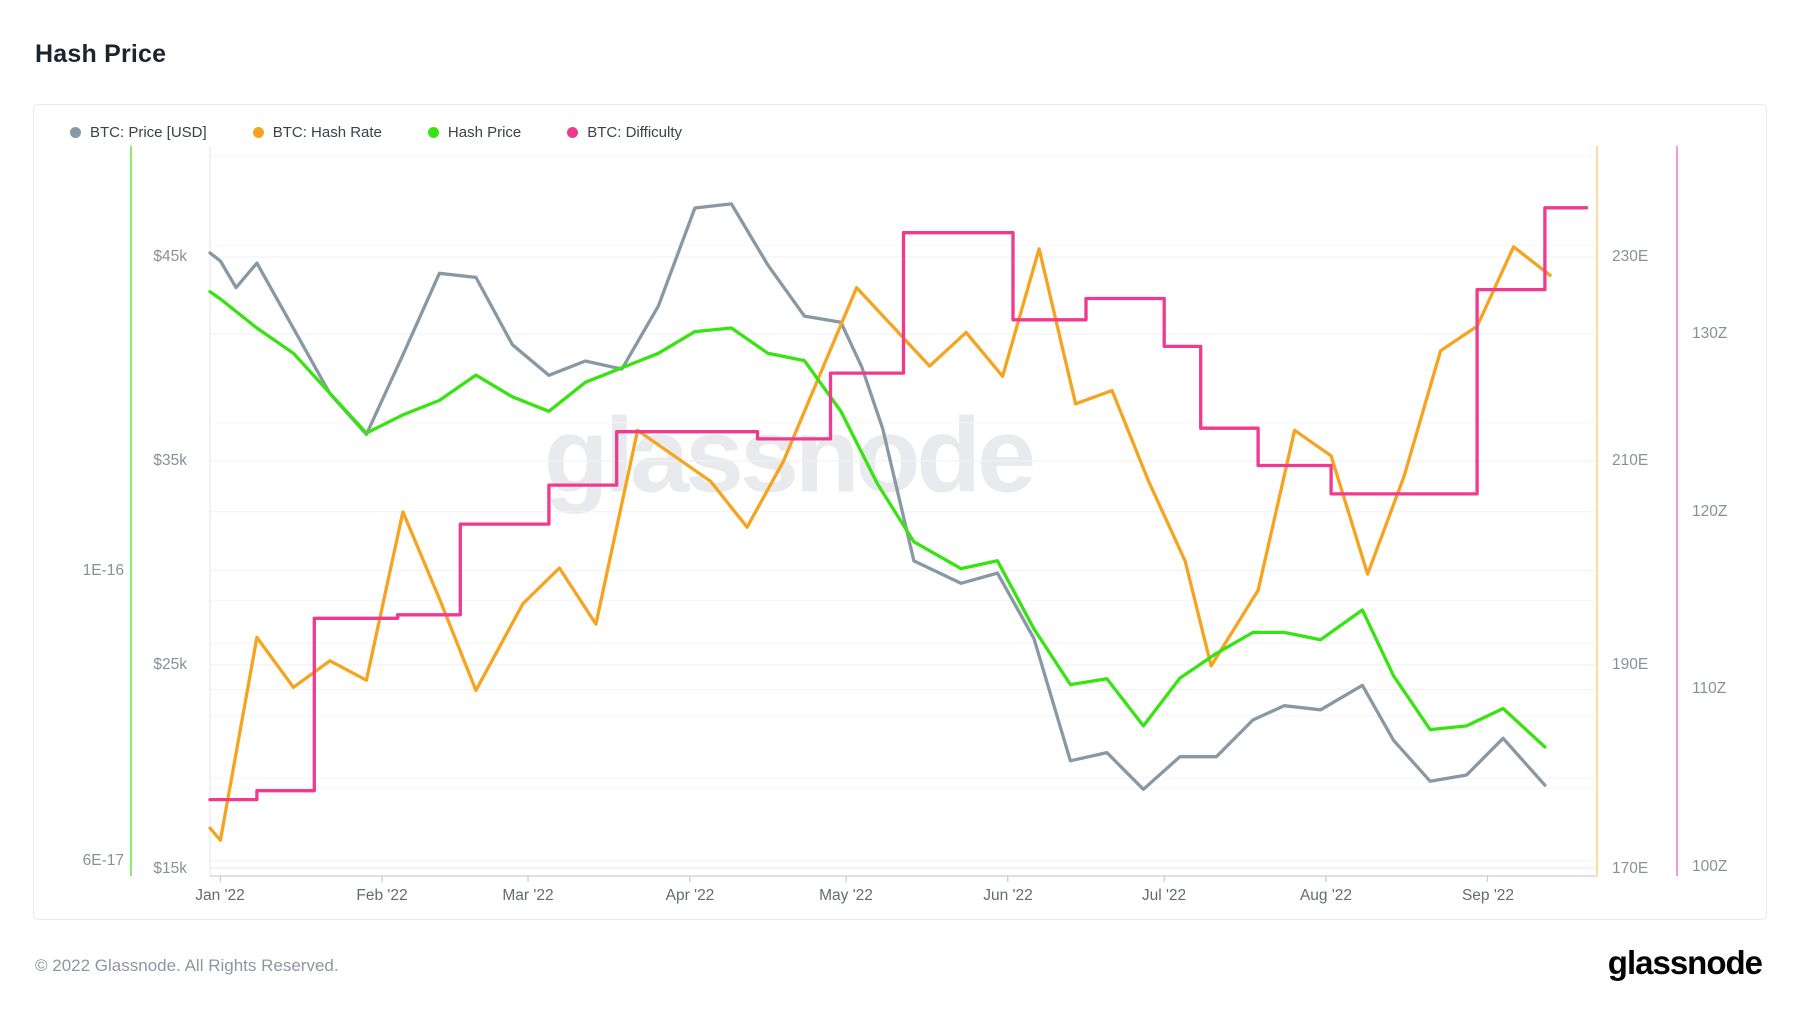 Image resolution: width=1800 pixels, height=1013 pixels. Describe the element at coordinates (187, 965) in the screenshot. I see `footer-copyright: © 2022 Glassnode. All Rights Reserved.` at that location.